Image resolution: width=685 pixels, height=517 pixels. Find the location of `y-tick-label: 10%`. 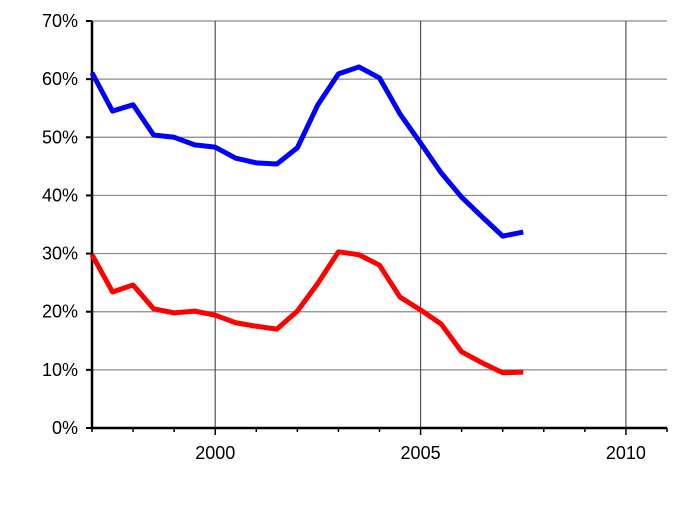

y-tick-label: 10% is located at coordinates (60, 370).